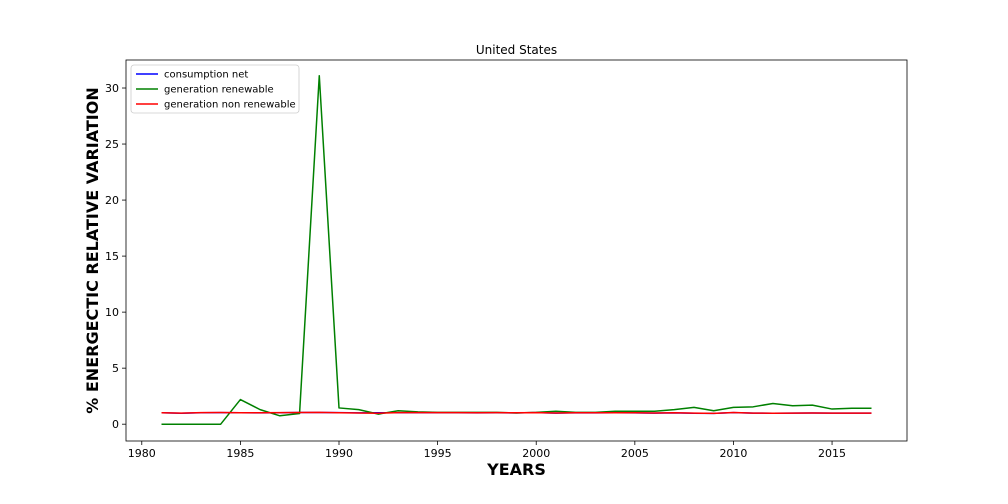  What do you see at coordinates (142, 453) in the screenshot?
I see `x-tick-label: 1980` at bounding box center [142, 453].